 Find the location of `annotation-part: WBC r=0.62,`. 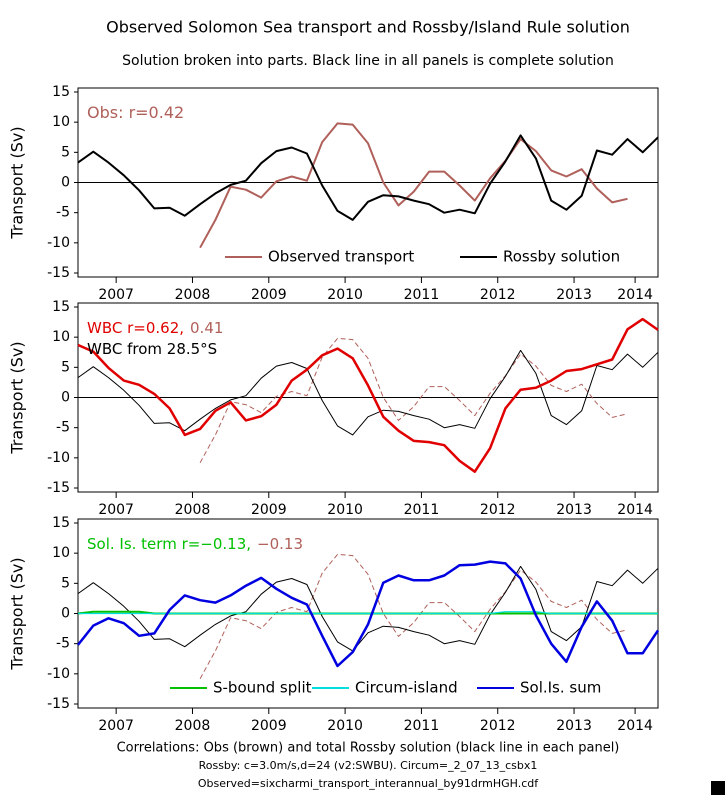

annotation-part: WBC r=0.62, is located at coordinates (135, 328).